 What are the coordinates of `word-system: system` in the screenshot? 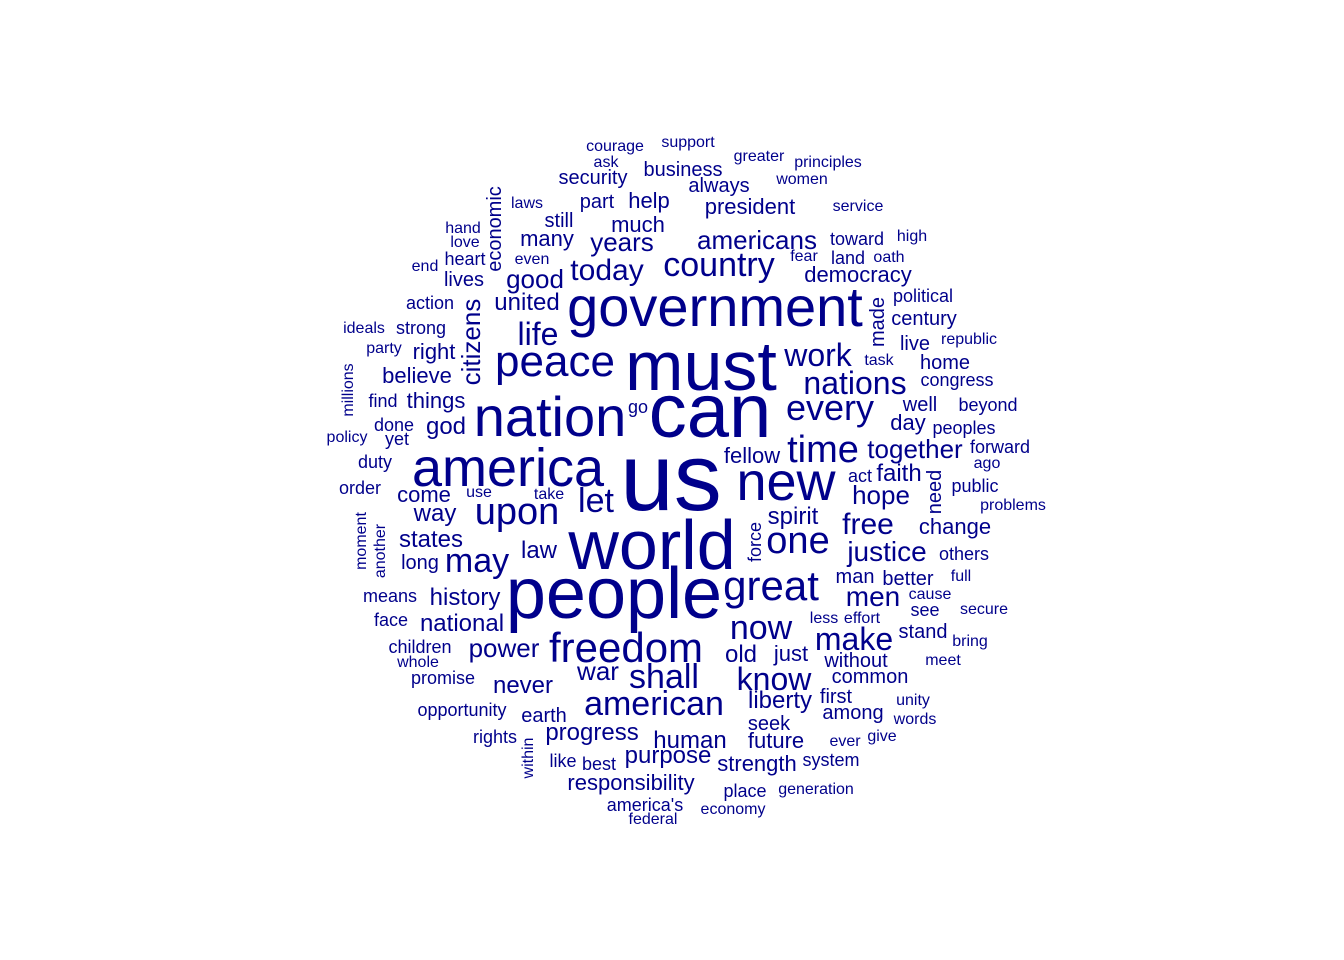 It's located at (831, 760).